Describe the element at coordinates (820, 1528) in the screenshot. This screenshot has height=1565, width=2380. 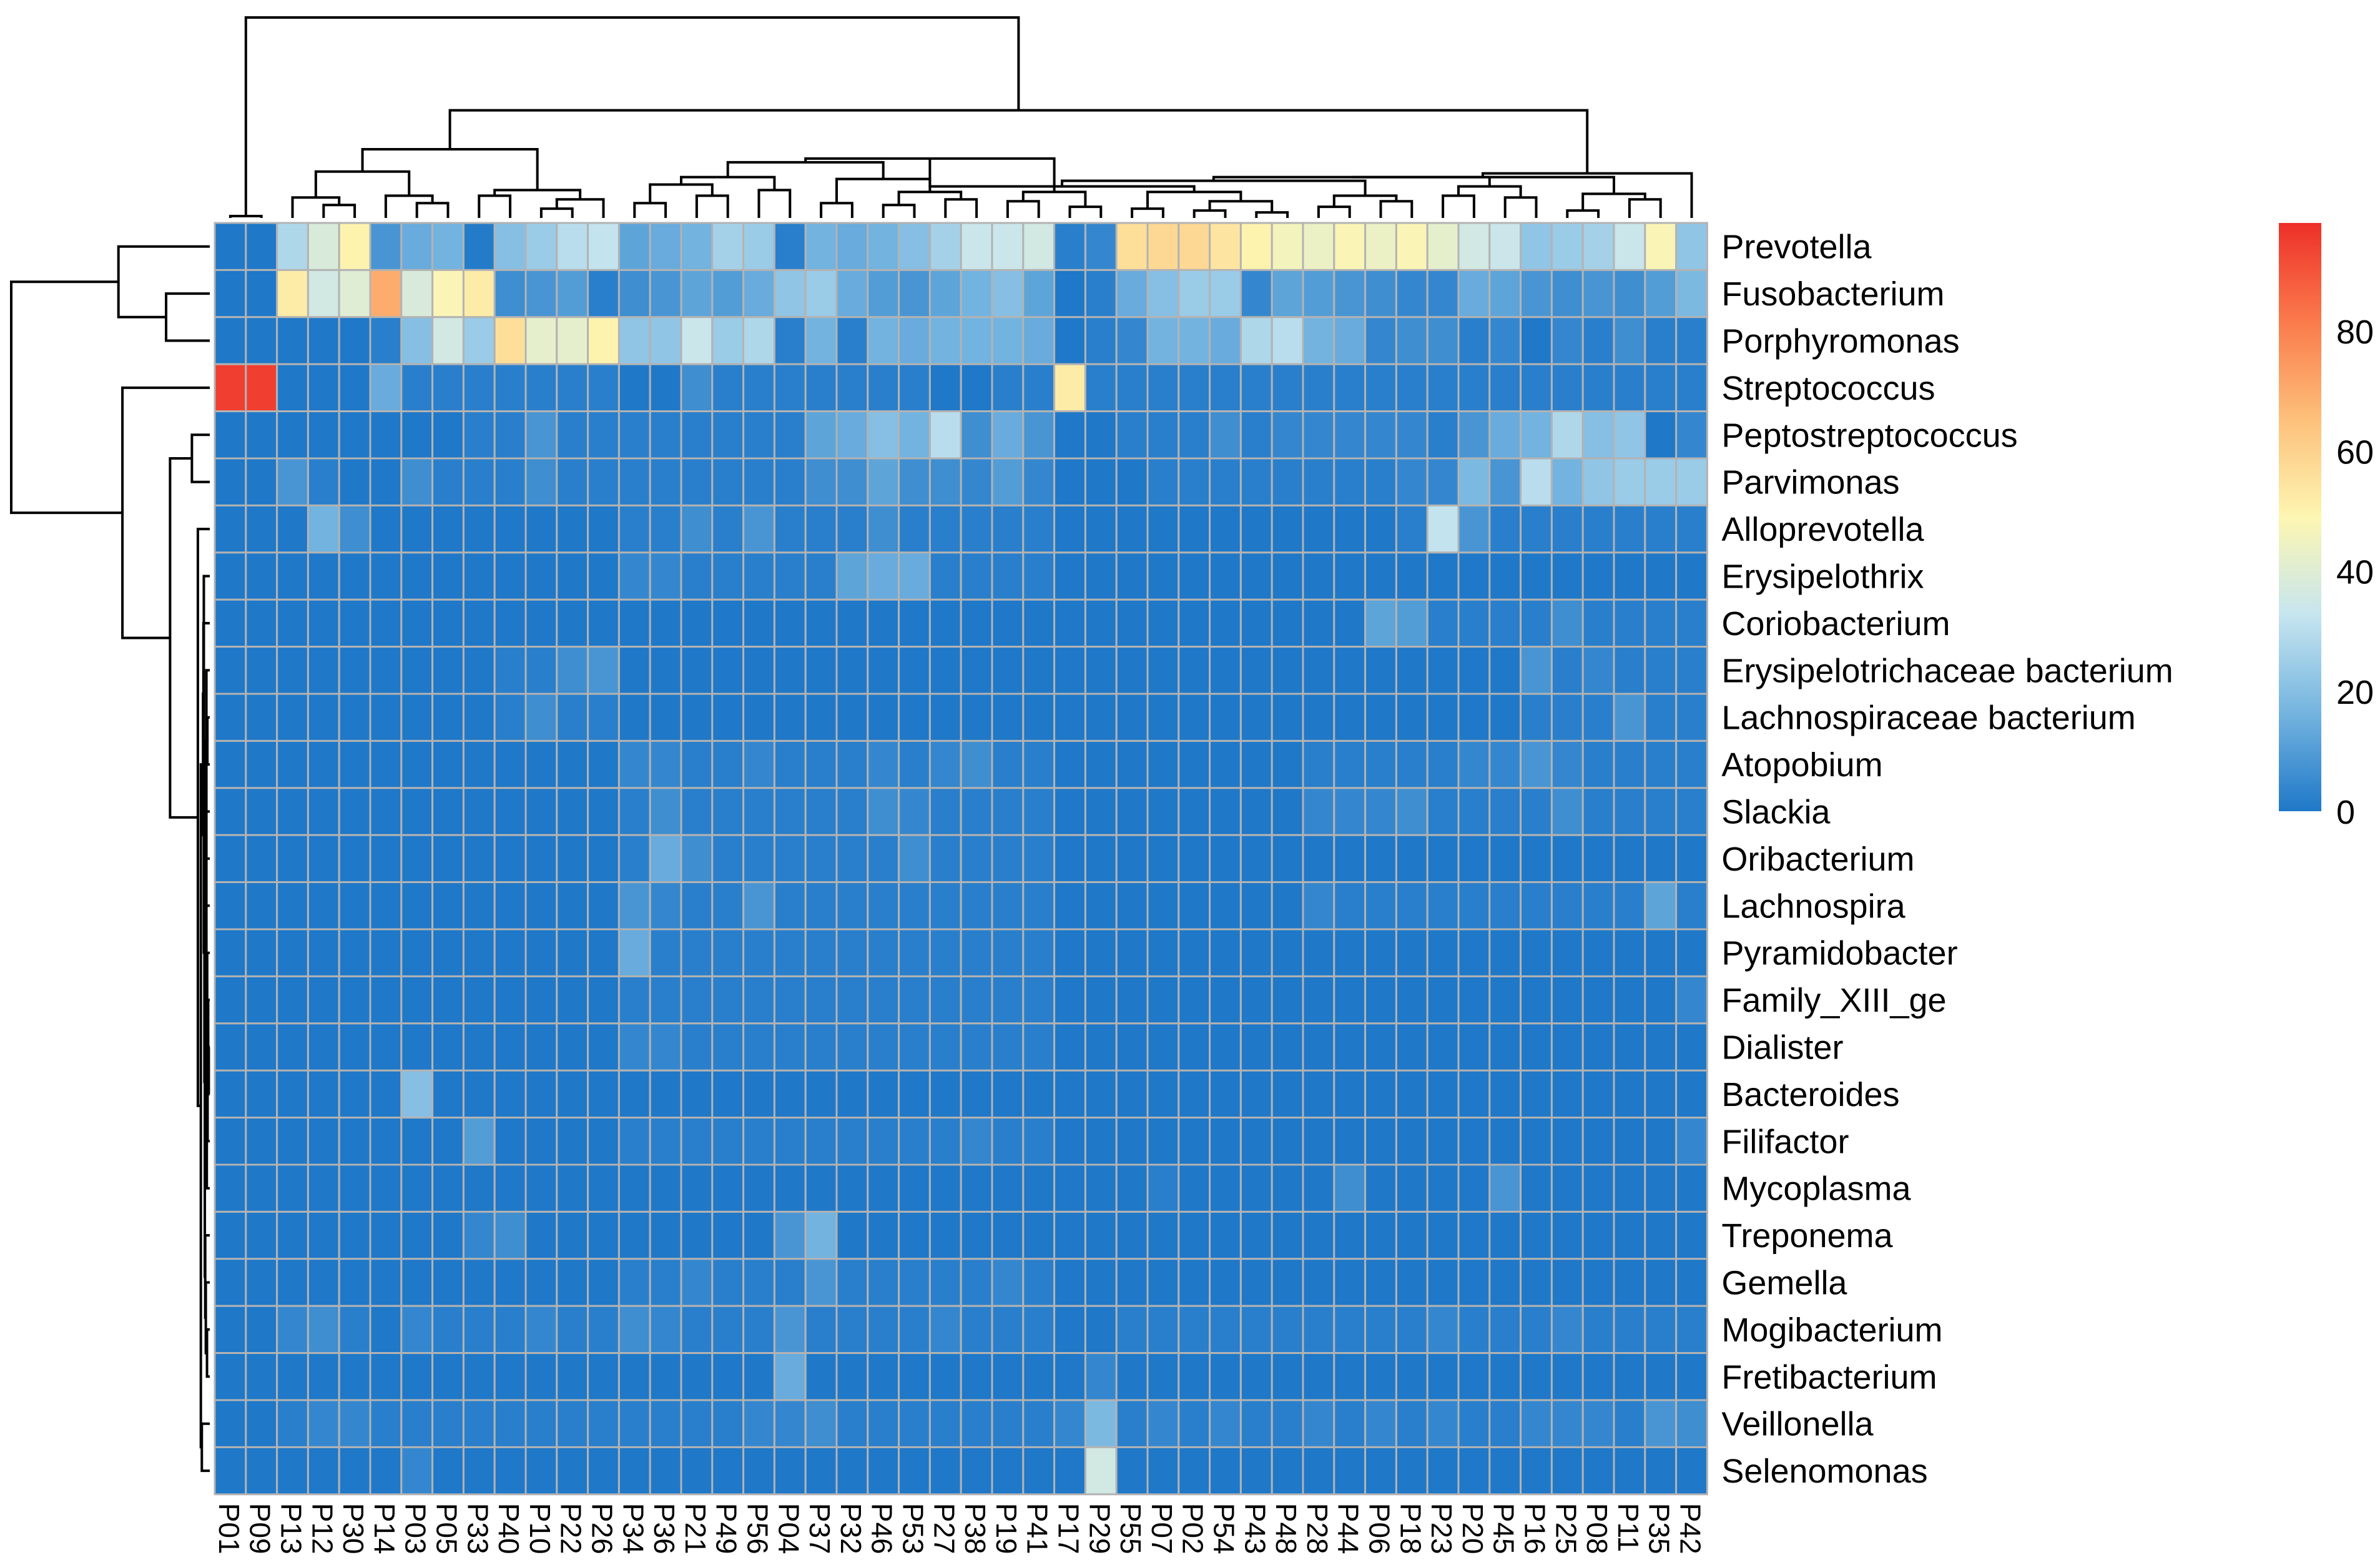
I see `column-label: P37` at that location.